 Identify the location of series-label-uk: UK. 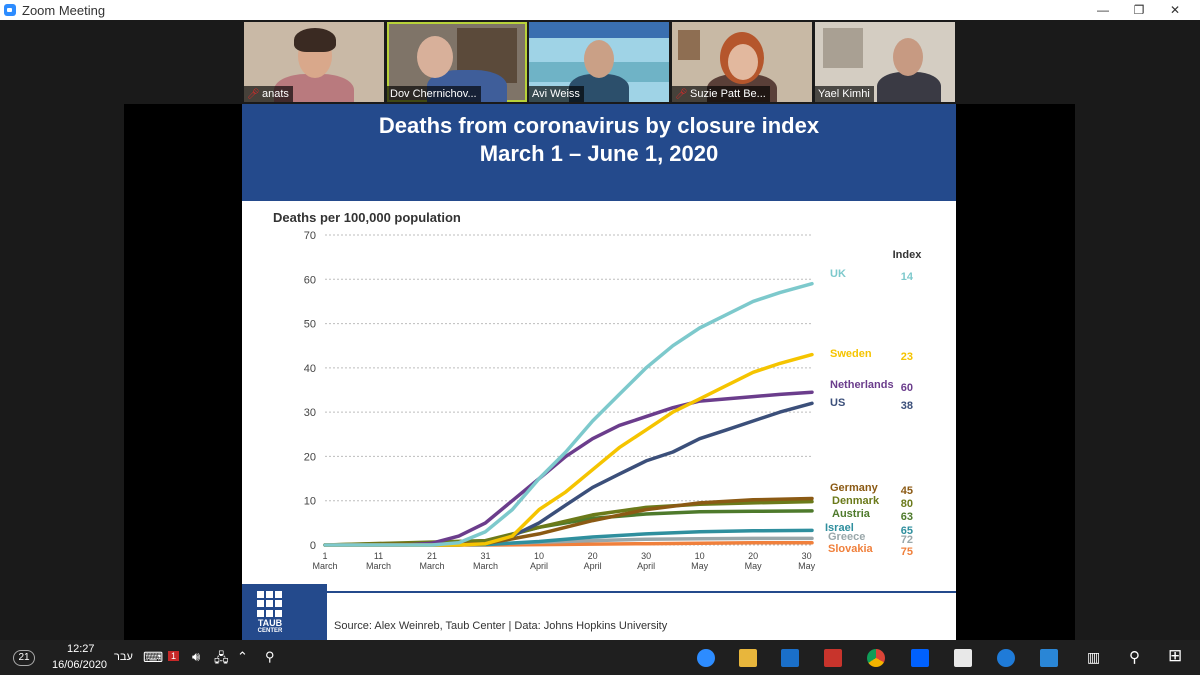
(838, 274).